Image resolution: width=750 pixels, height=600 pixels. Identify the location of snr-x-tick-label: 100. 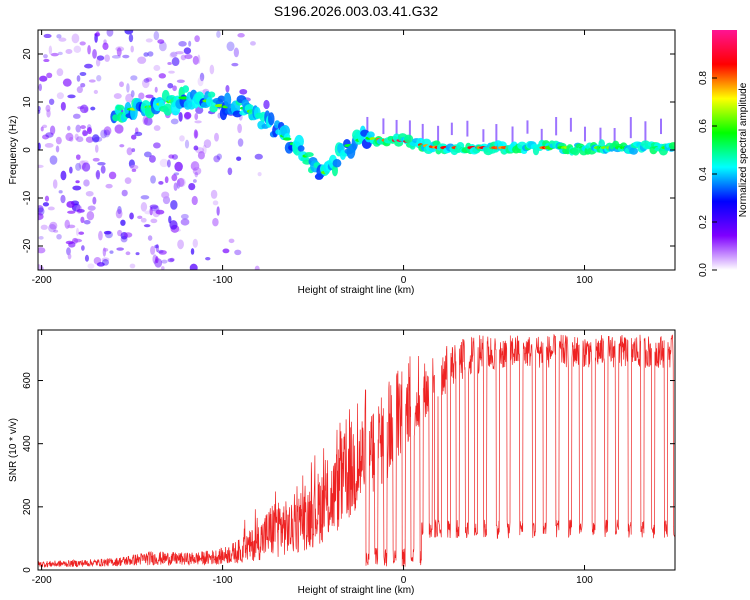
(584, 580).